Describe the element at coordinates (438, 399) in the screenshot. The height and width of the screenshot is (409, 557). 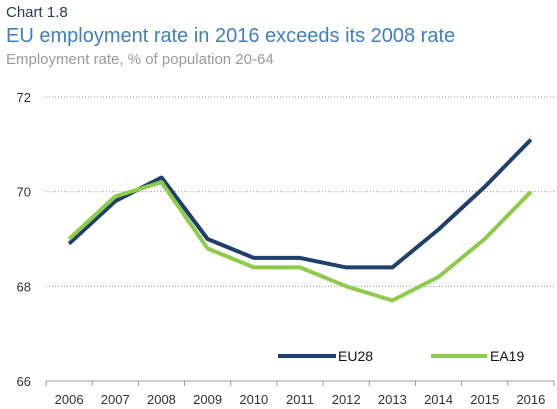
I see `x-tick-label-2014: 2014` at that location.